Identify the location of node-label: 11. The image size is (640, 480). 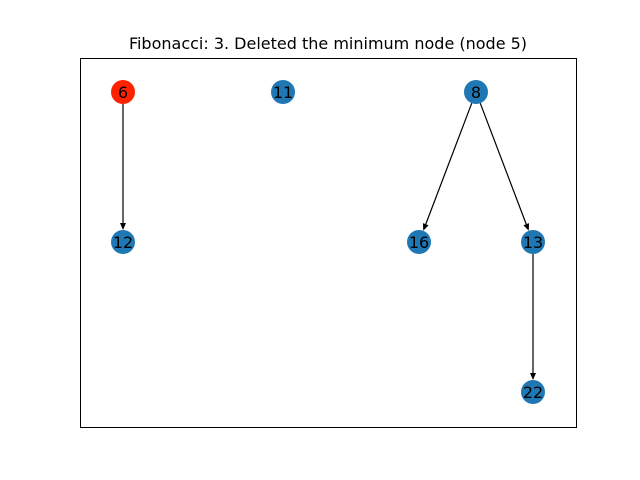
(283, 92).